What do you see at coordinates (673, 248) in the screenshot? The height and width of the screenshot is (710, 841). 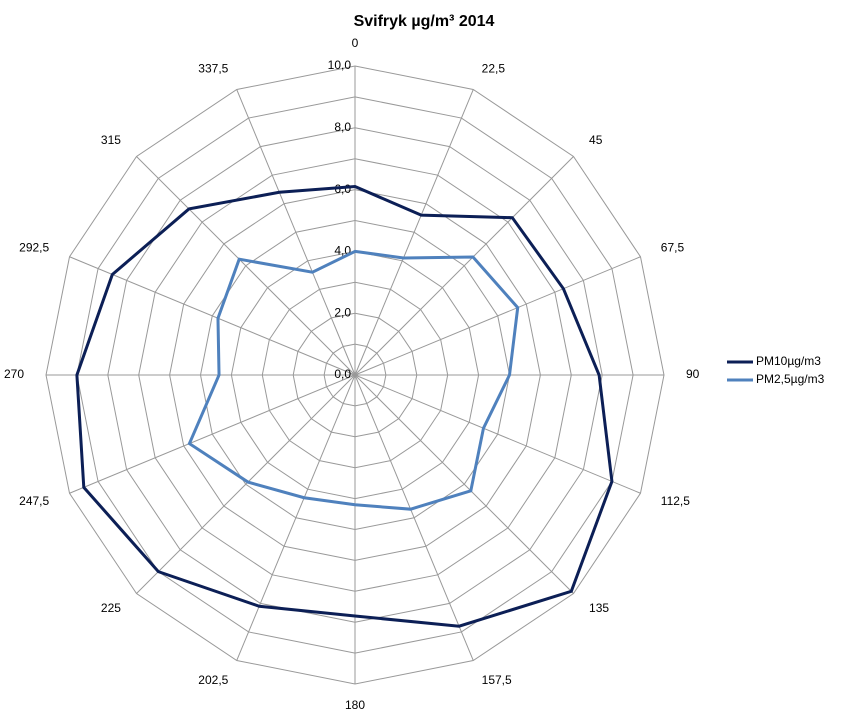 I see `category-label: 67,5` at bounding box center [673, 248].